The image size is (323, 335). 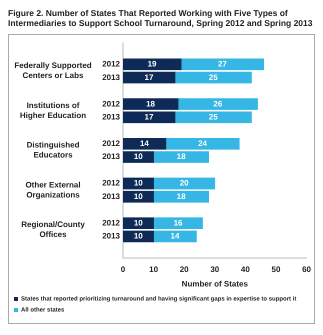 I want to click on x-tick-label: 50, so click(x=276, y=269).